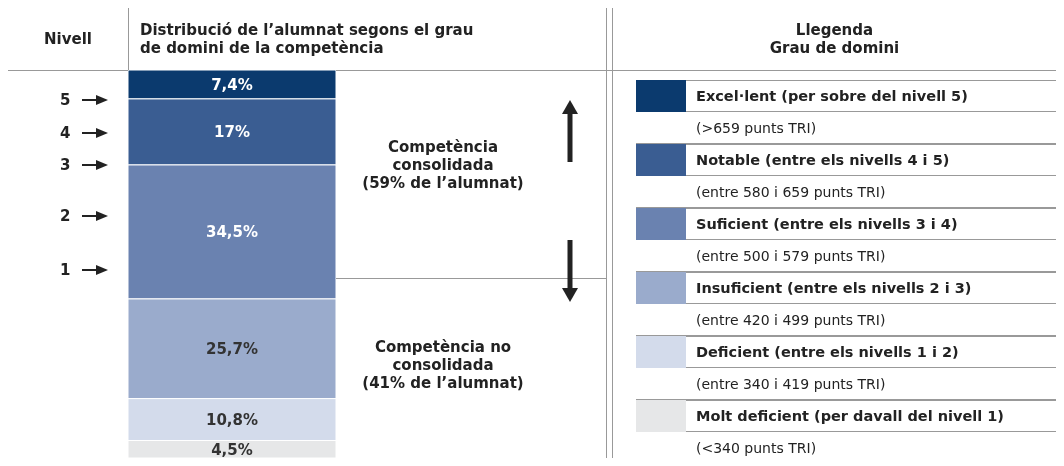 Image resolution: width=1064 pixels, height=466 pixels. What do you see at coordinates (232, 132) in the screenshot?
I see `data-label: 17%` at bounding box center [232, 132].